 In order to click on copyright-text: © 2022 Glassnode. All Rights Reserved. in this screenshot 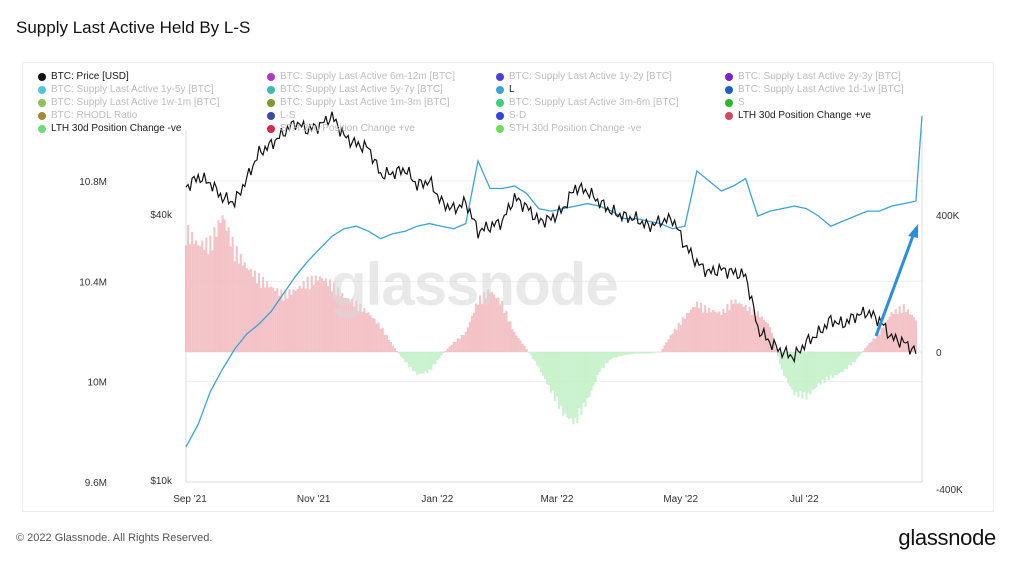, I will do `click(114, 538)`.